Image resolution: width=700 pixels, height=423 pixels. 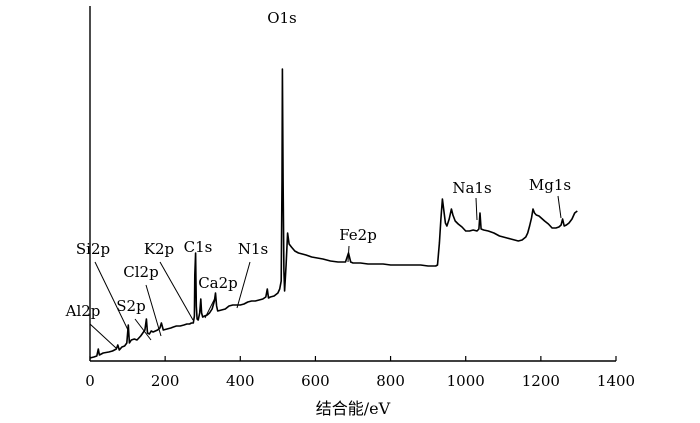 I want to click on x-tick-label: 1400, so click(x=616, y=381).